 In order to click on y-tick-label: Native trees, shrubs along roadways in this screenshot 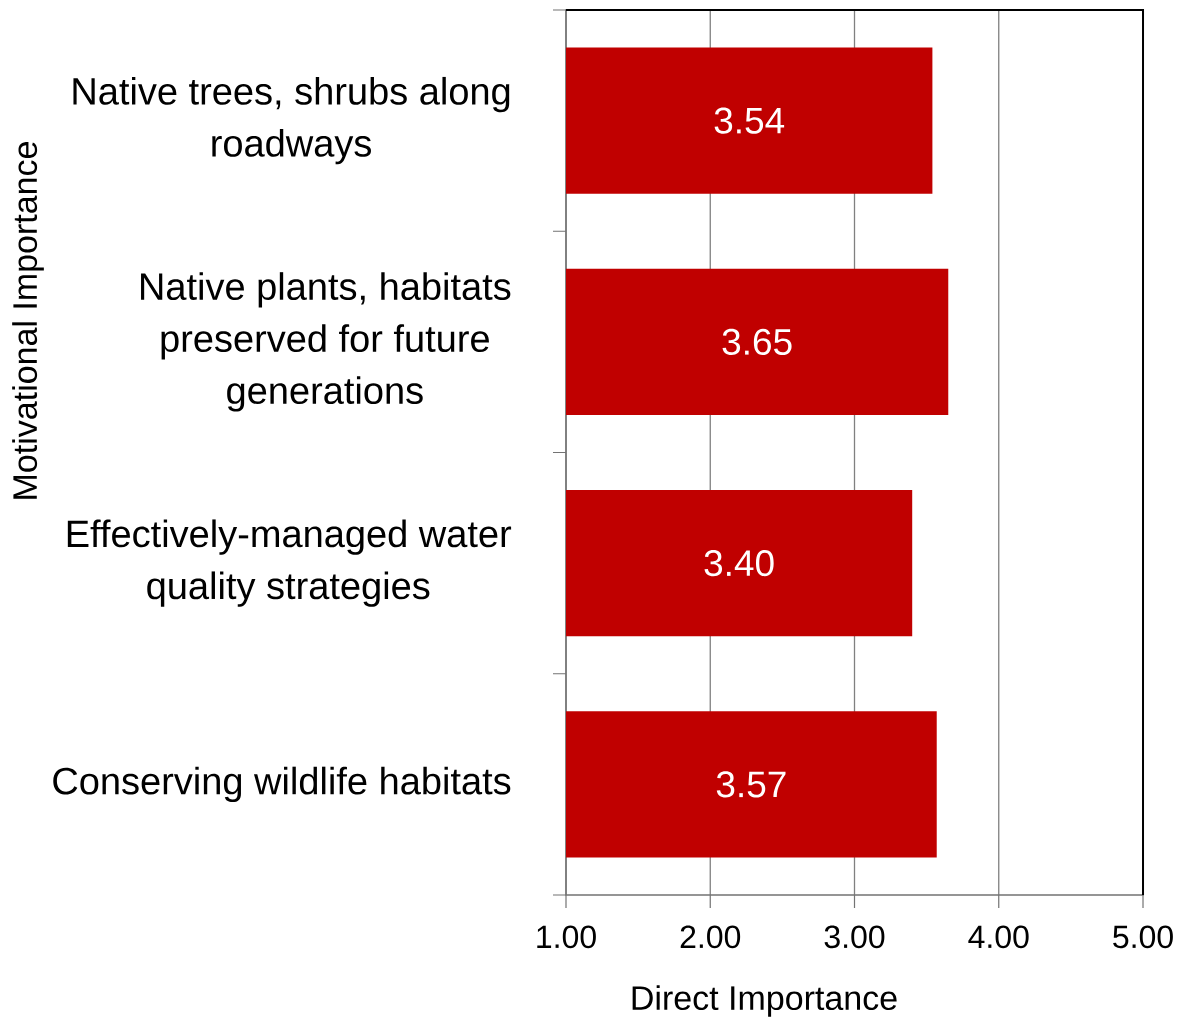, I will do `click(291, 120)`.